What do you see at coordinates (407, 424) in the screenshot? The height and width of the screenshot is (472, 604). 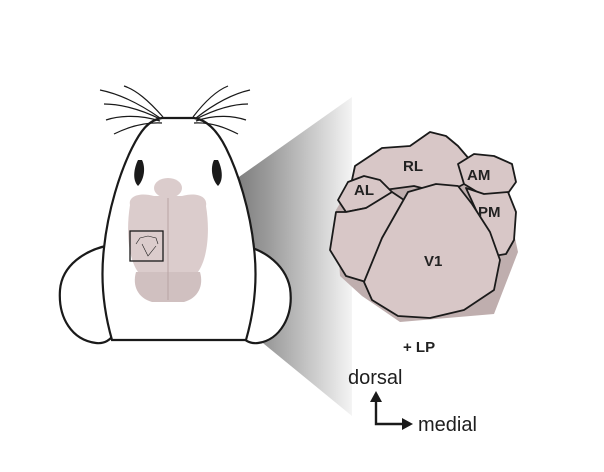 I see `medial-arrowhead` at bounding box center [407, 424].